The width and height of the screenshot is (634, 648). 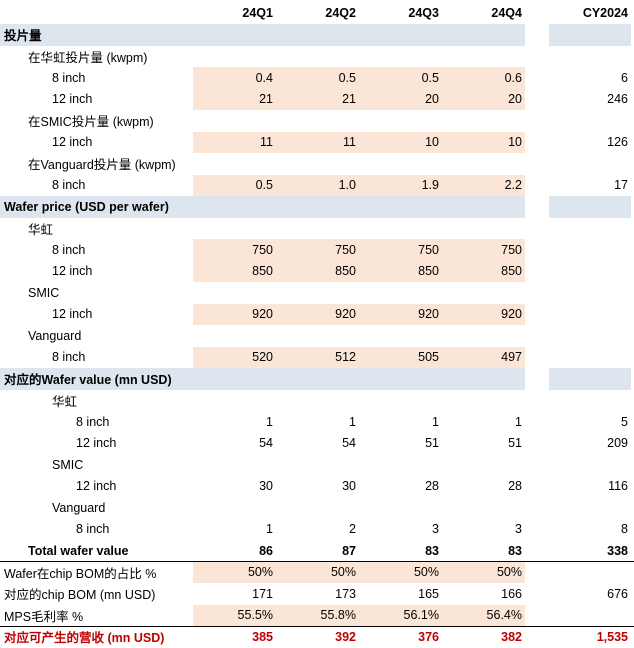 I want to click on value-cell: 56.1%, so click(x=400, y=615).